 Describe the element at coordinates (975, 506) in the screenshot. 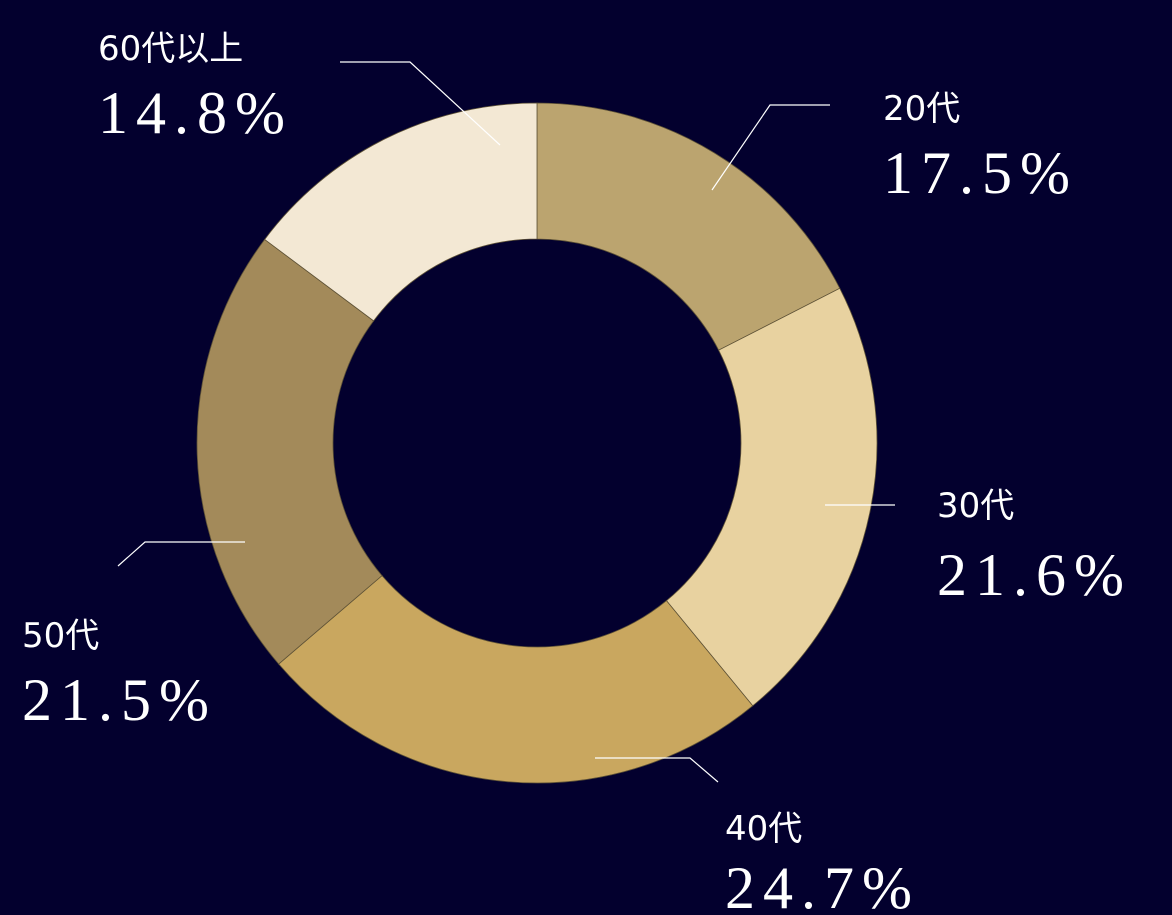

I see `category-label: 30代` at that location.